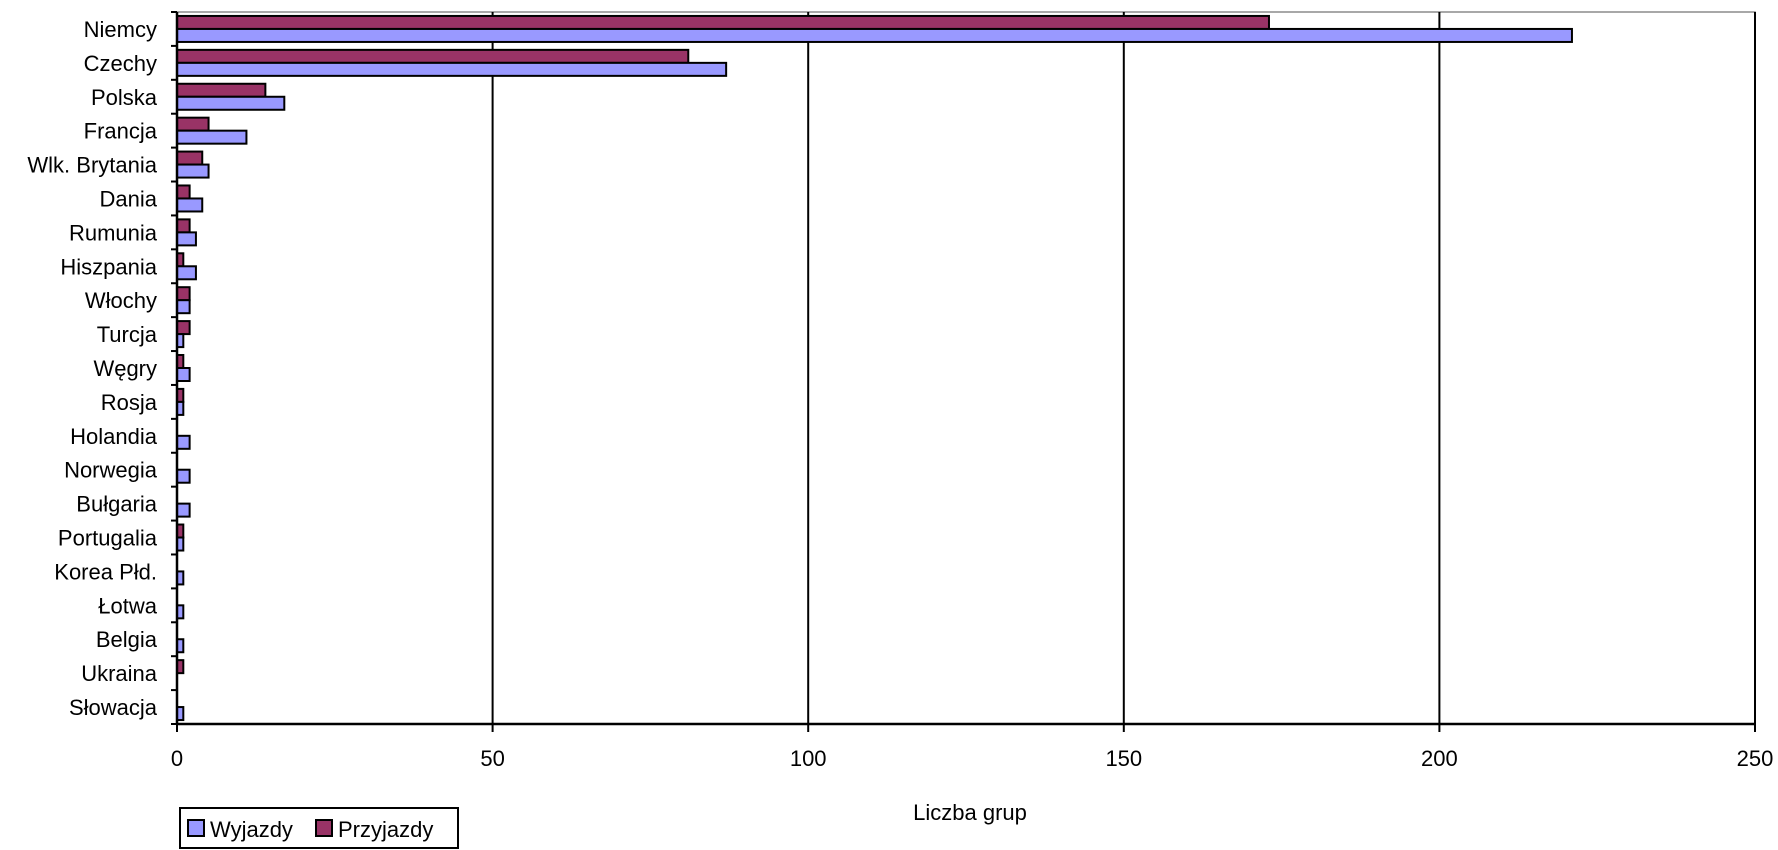 The width and height of the screenshot is (1778, 850). What do you see at coordinates (129, 198) in the screenshot?
I see `category-label: Dania` at bounding box center [129, 198].